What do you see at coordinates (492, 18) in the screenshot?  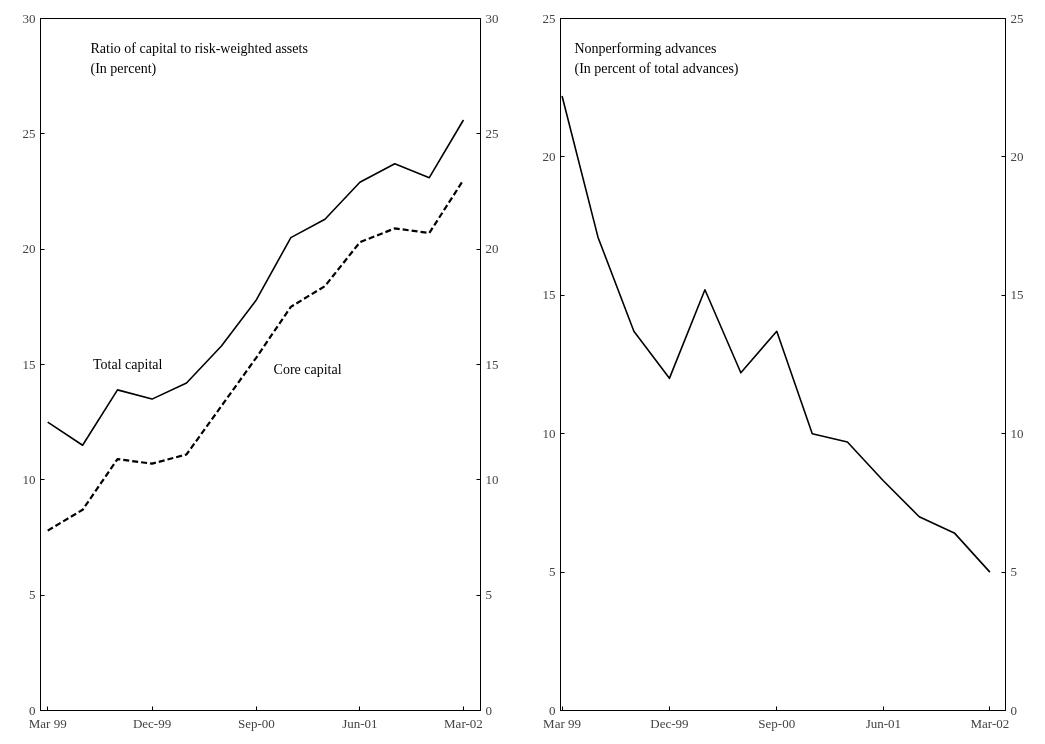 I see `y2-tick-label: 30` at bounding box center [492, 18].